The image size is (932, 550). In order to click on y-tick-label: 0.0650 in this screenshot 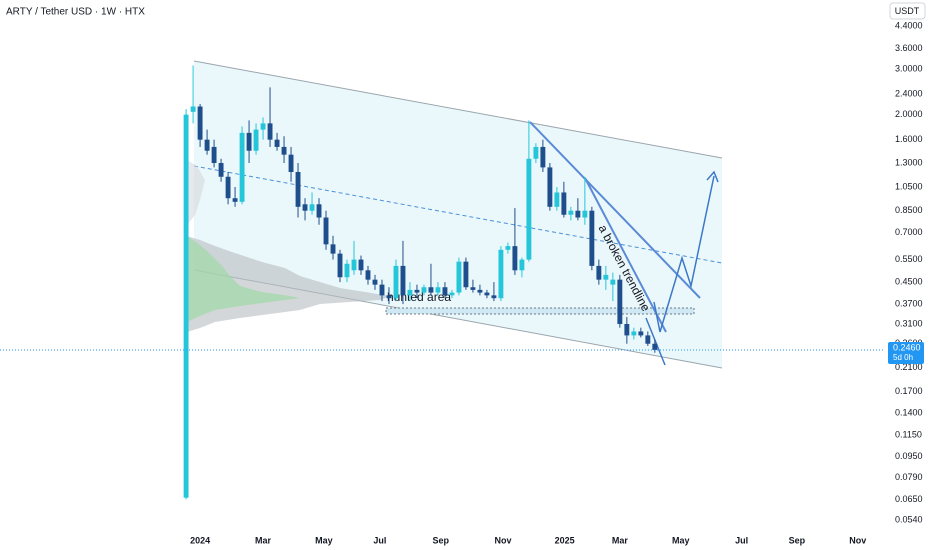, I will do `click(909, 499)`.